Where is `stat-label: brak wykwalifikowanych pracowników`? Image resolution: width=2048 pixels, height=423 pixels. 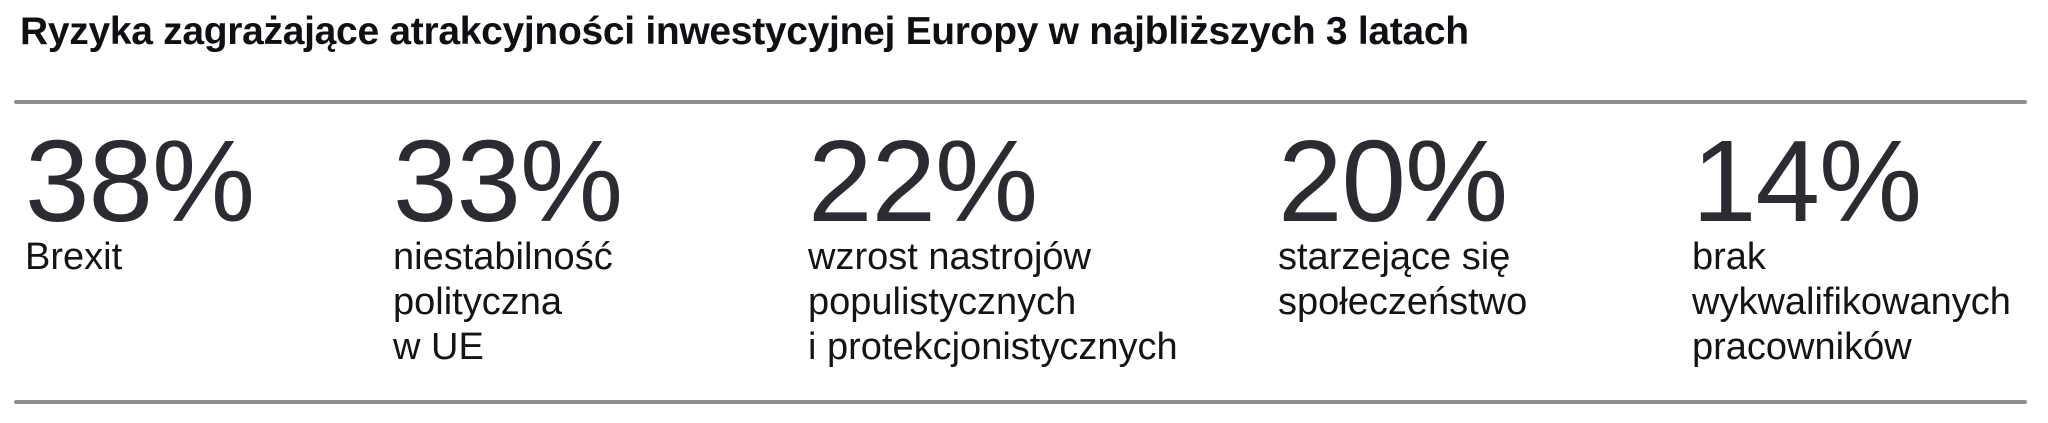 stat-label: brak wykwalifikowanych pracowników is located at coordinates (1851, 302).